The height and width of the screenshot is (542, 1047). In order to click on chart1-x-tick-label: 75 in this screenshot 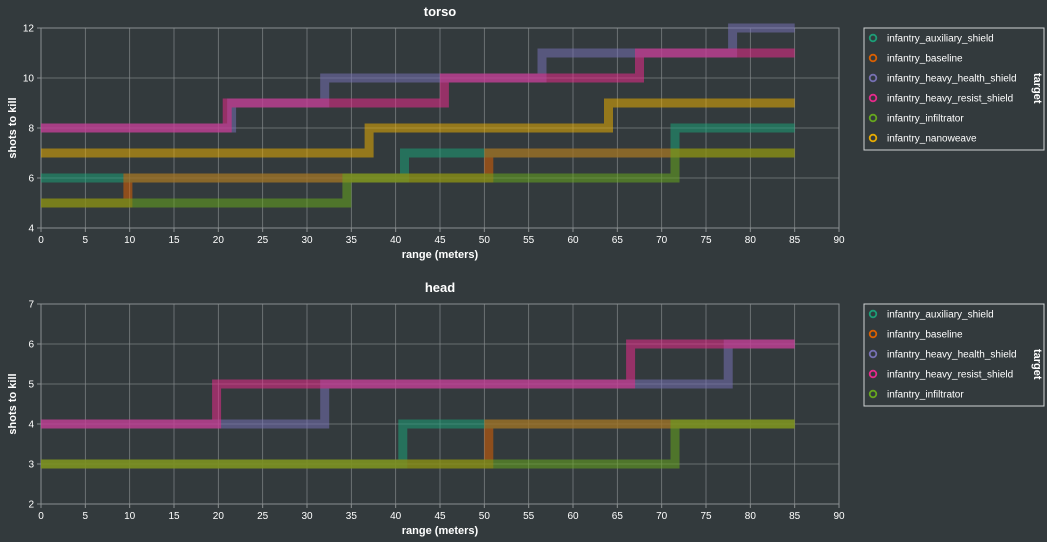, I will do `click(706, 516)`.